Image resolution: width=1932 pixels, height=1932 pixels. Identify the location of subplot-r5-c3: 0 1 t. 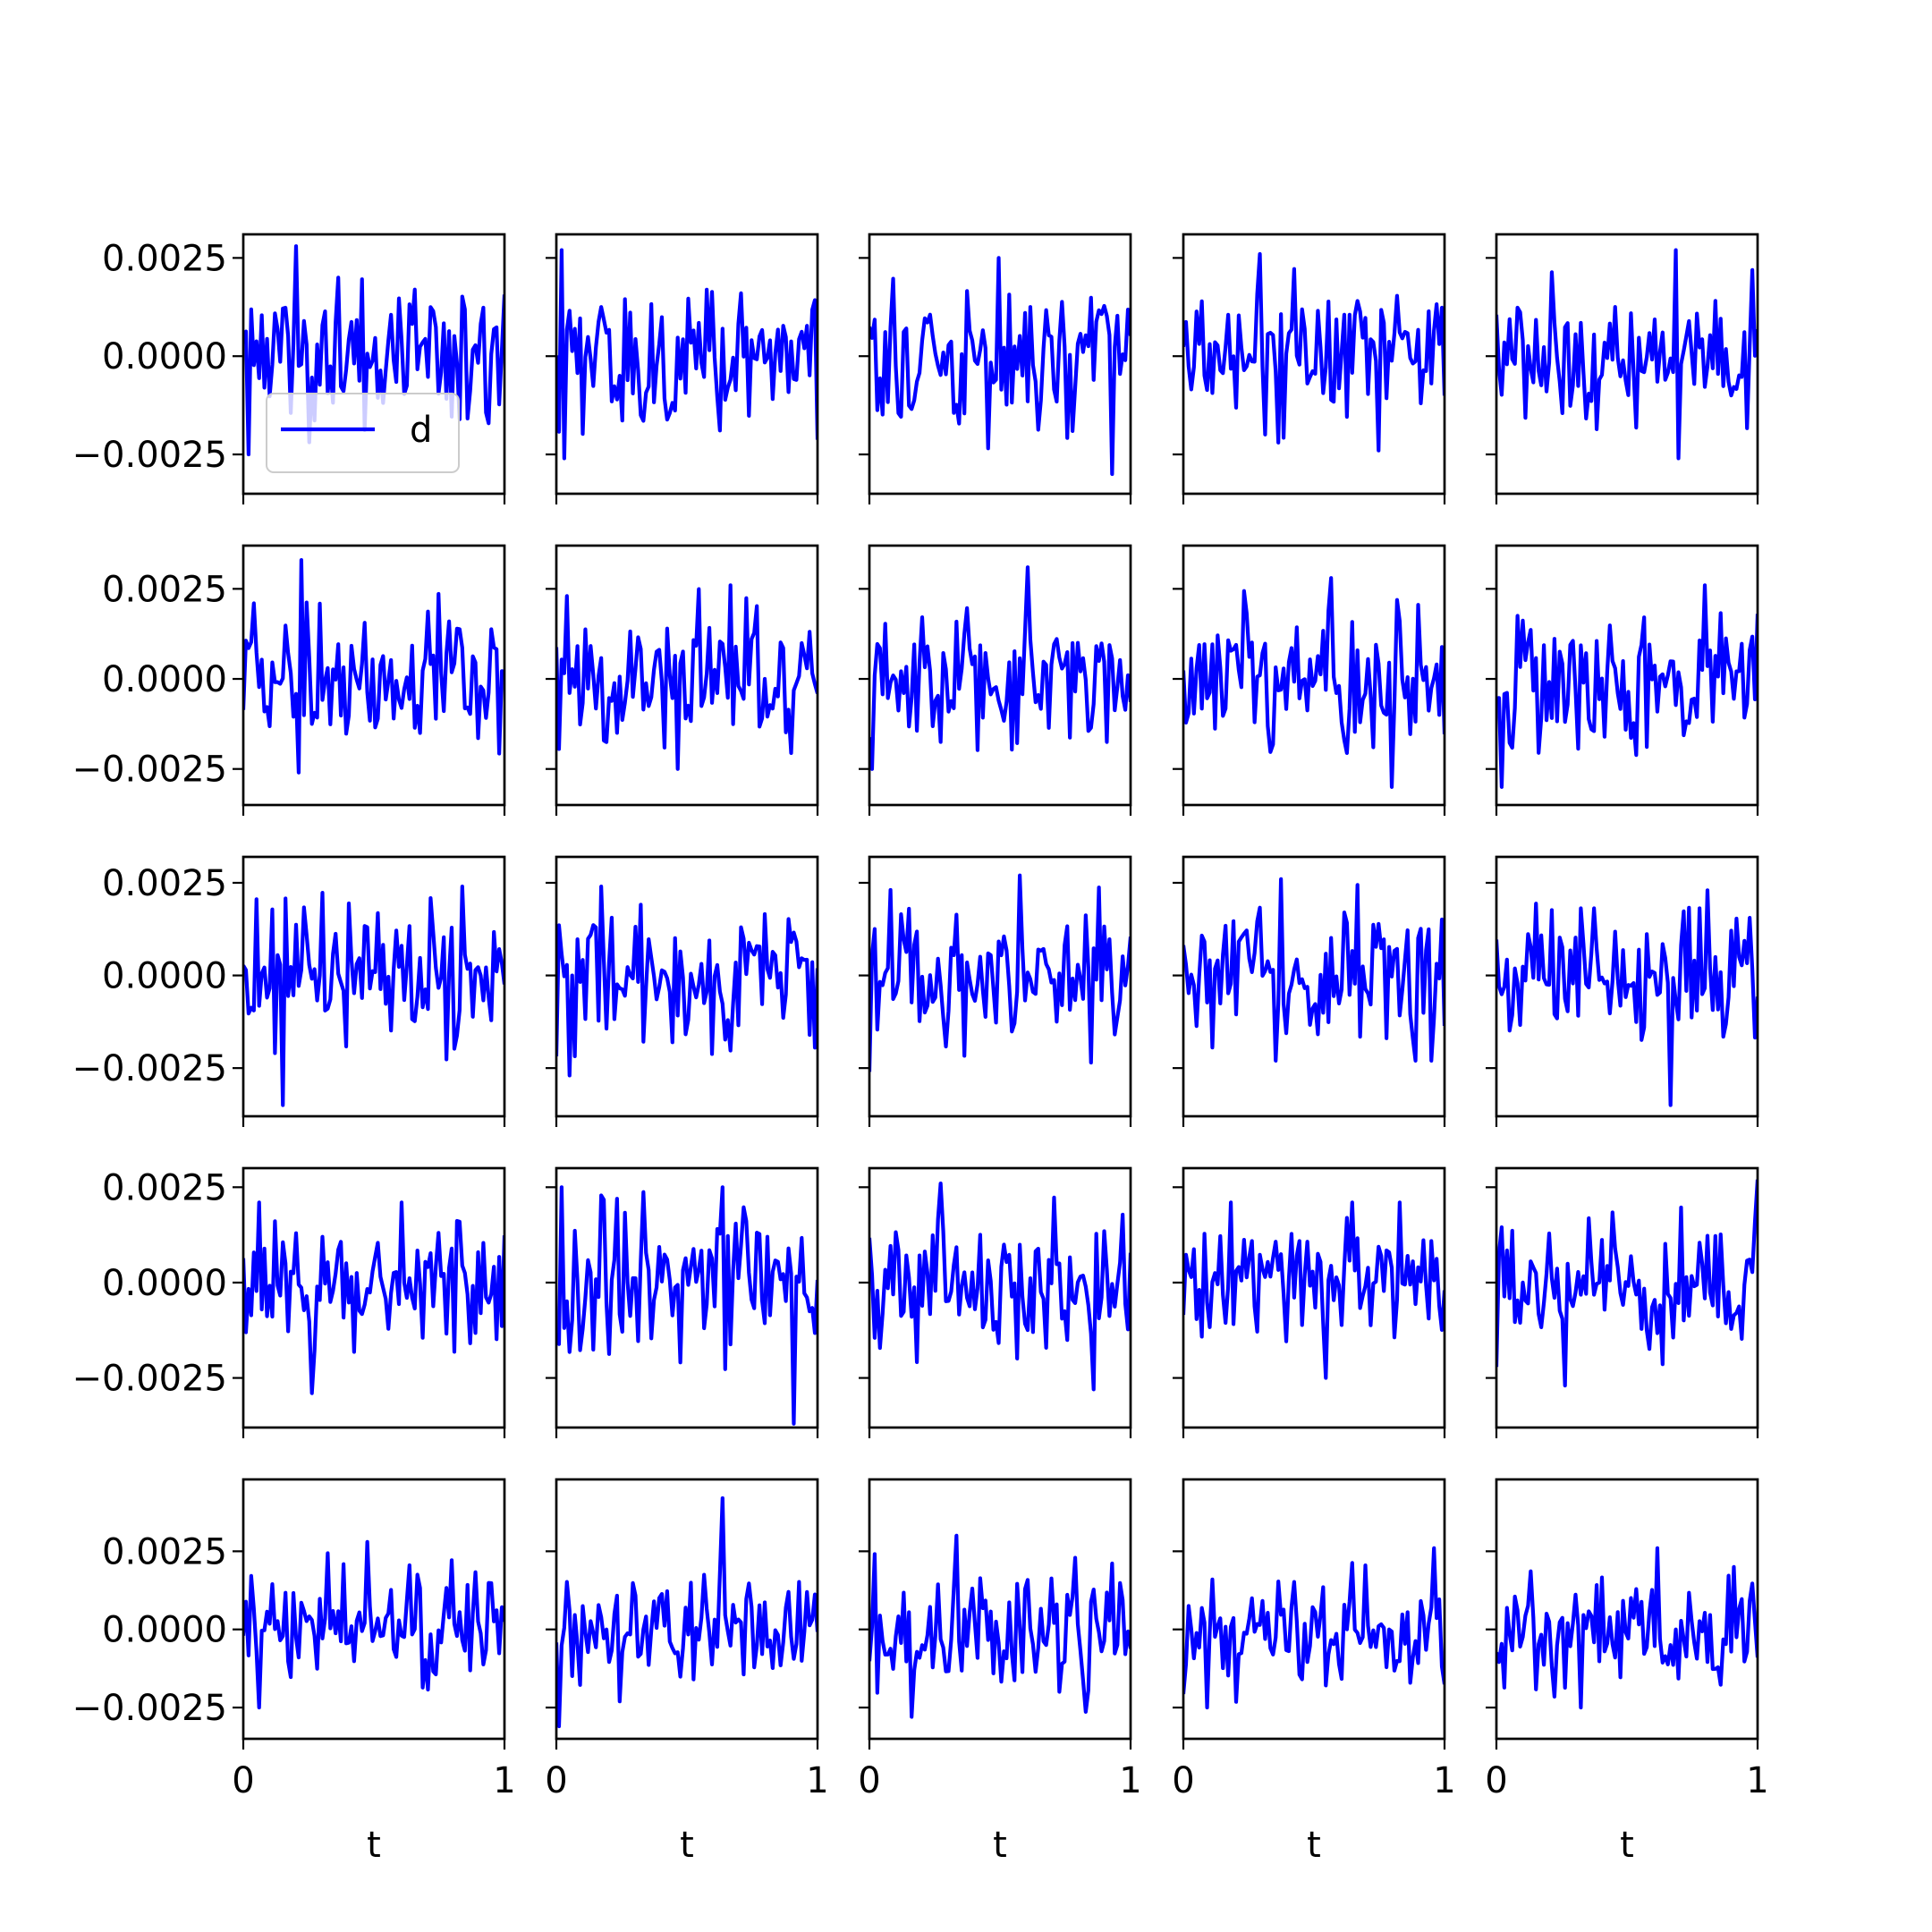
(1000, 1672).